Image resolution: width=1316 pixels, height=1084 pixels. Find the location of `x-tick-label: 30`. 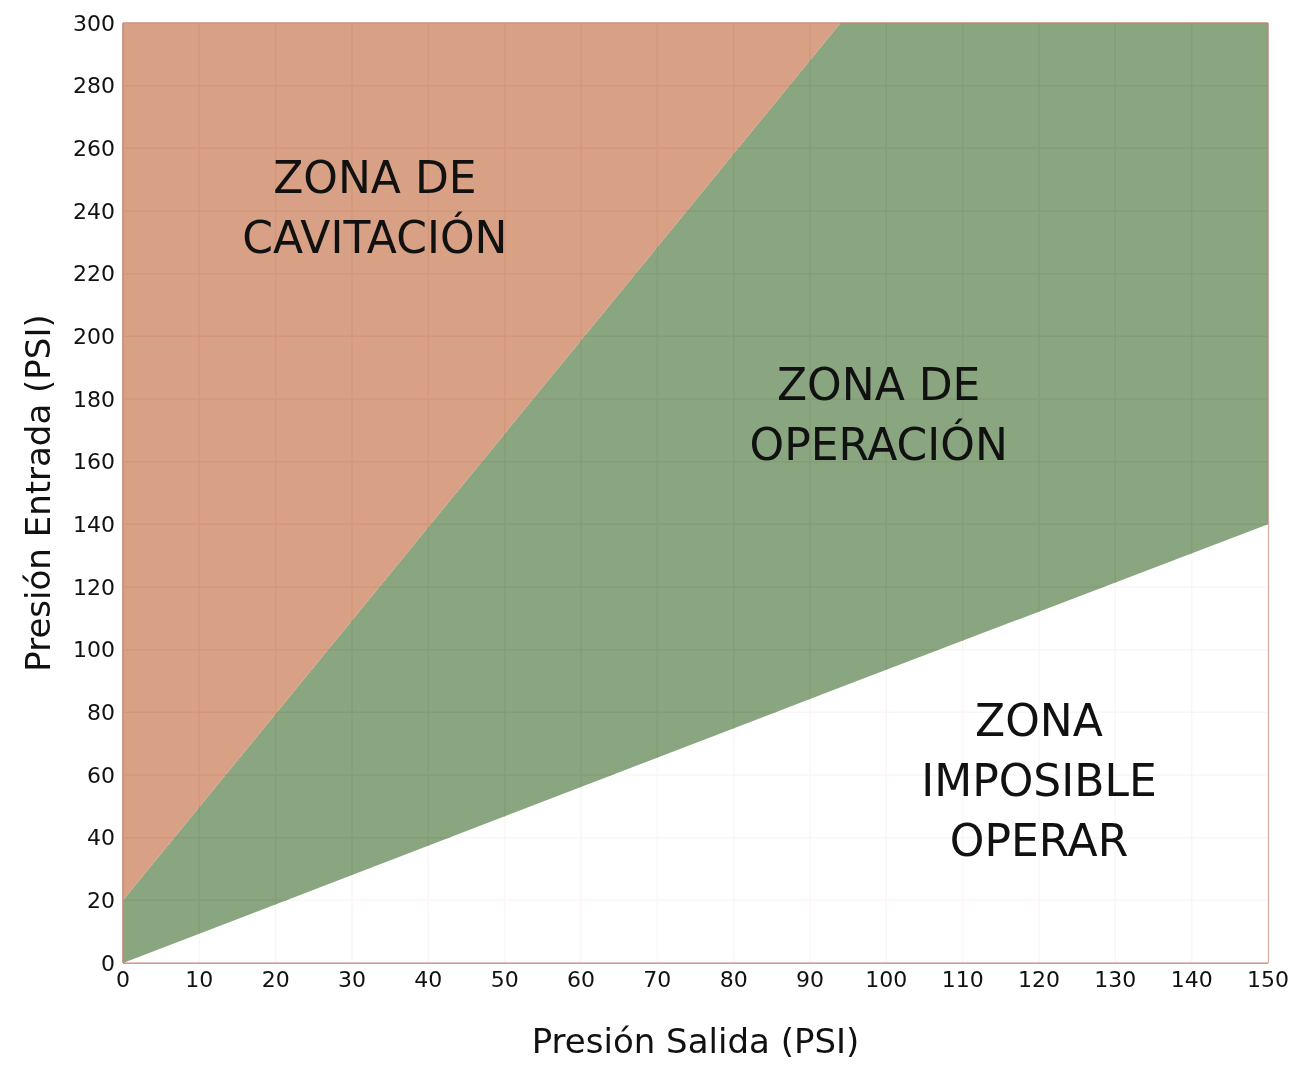

x-tick-label: 30 is located at coordinates (352, 979).